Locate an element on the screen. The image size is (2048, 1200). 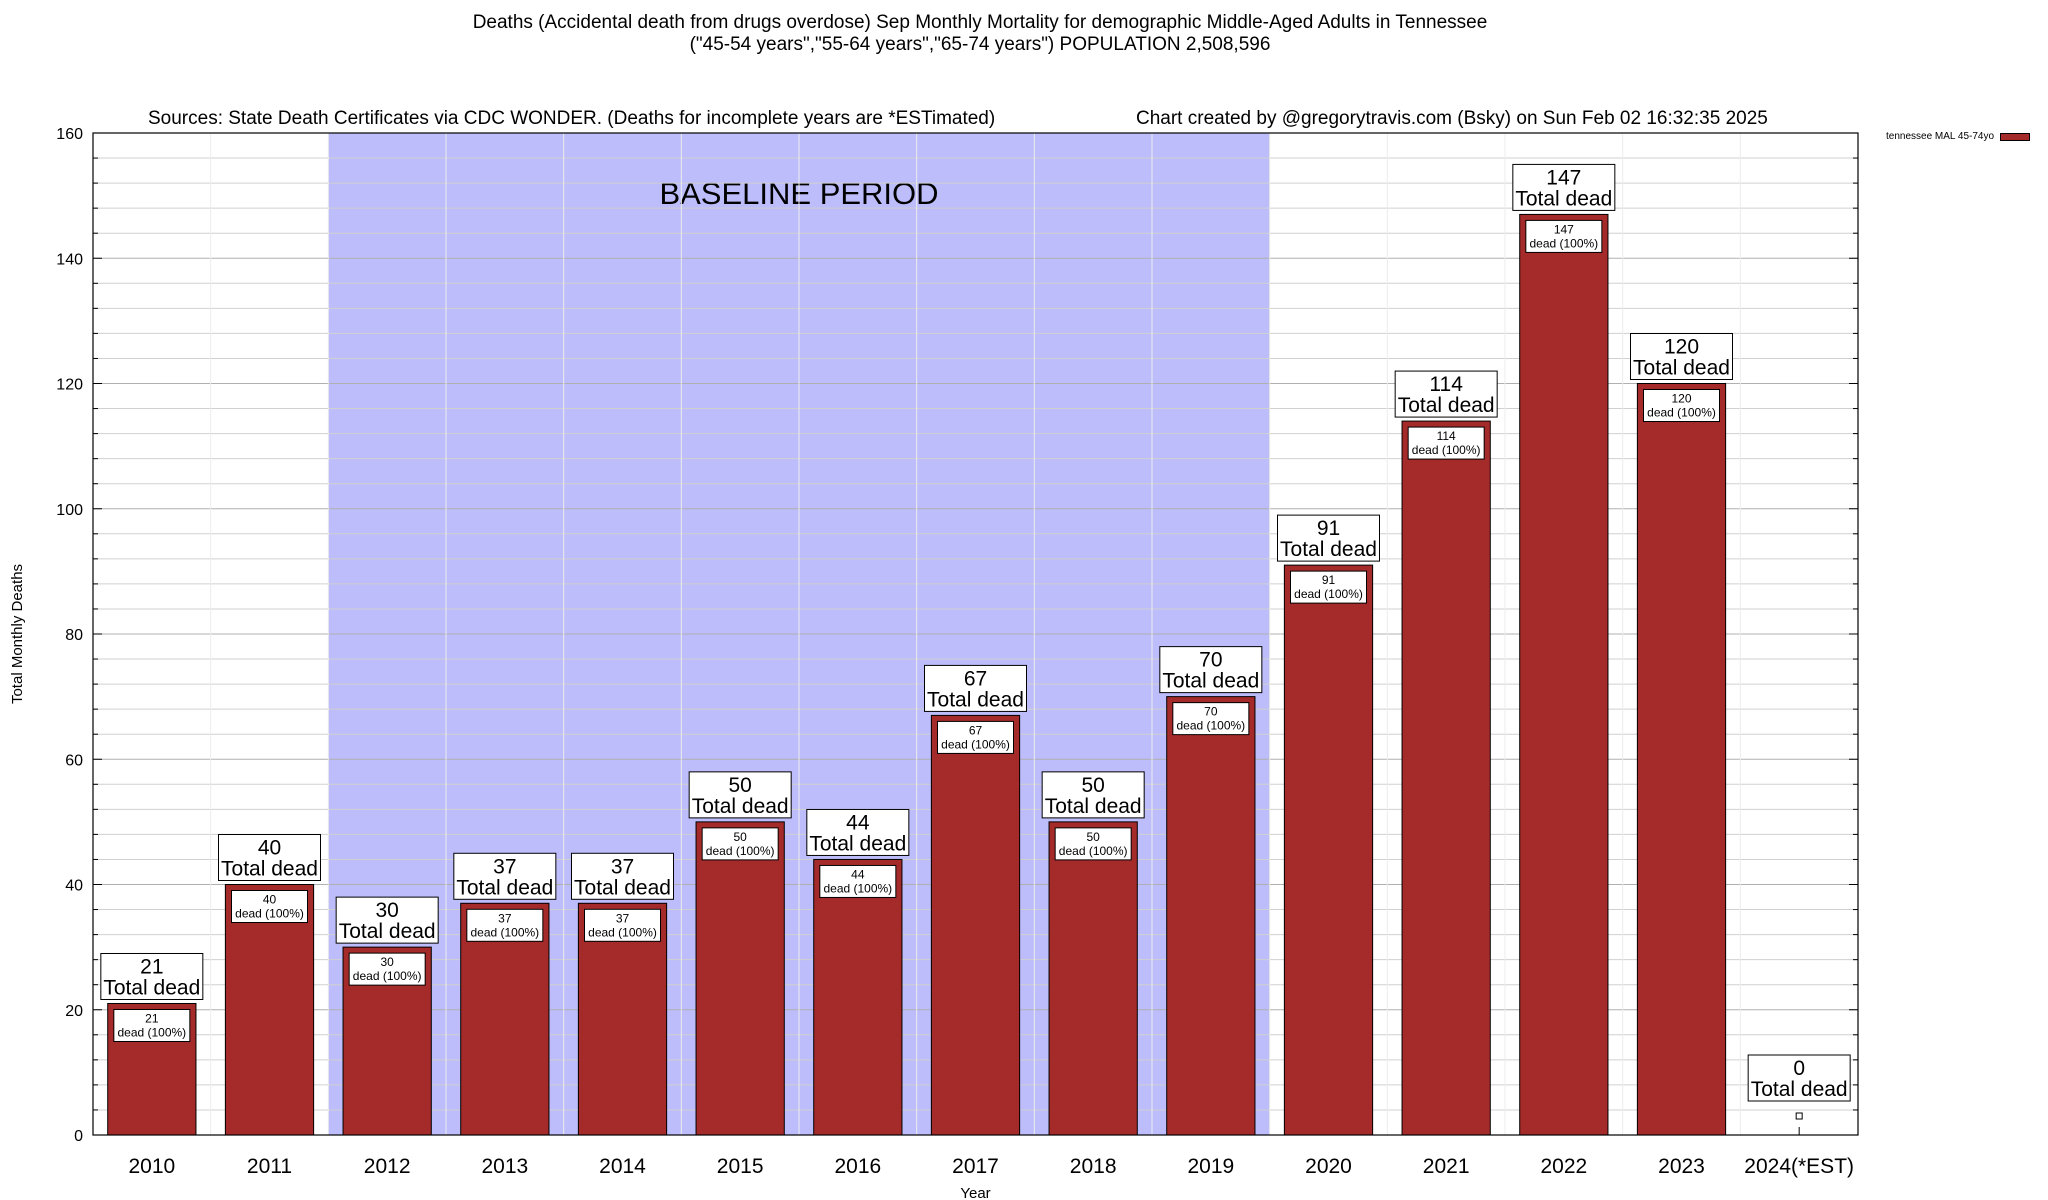
y-tick-label: 160 is located at coordinates (69, 134).